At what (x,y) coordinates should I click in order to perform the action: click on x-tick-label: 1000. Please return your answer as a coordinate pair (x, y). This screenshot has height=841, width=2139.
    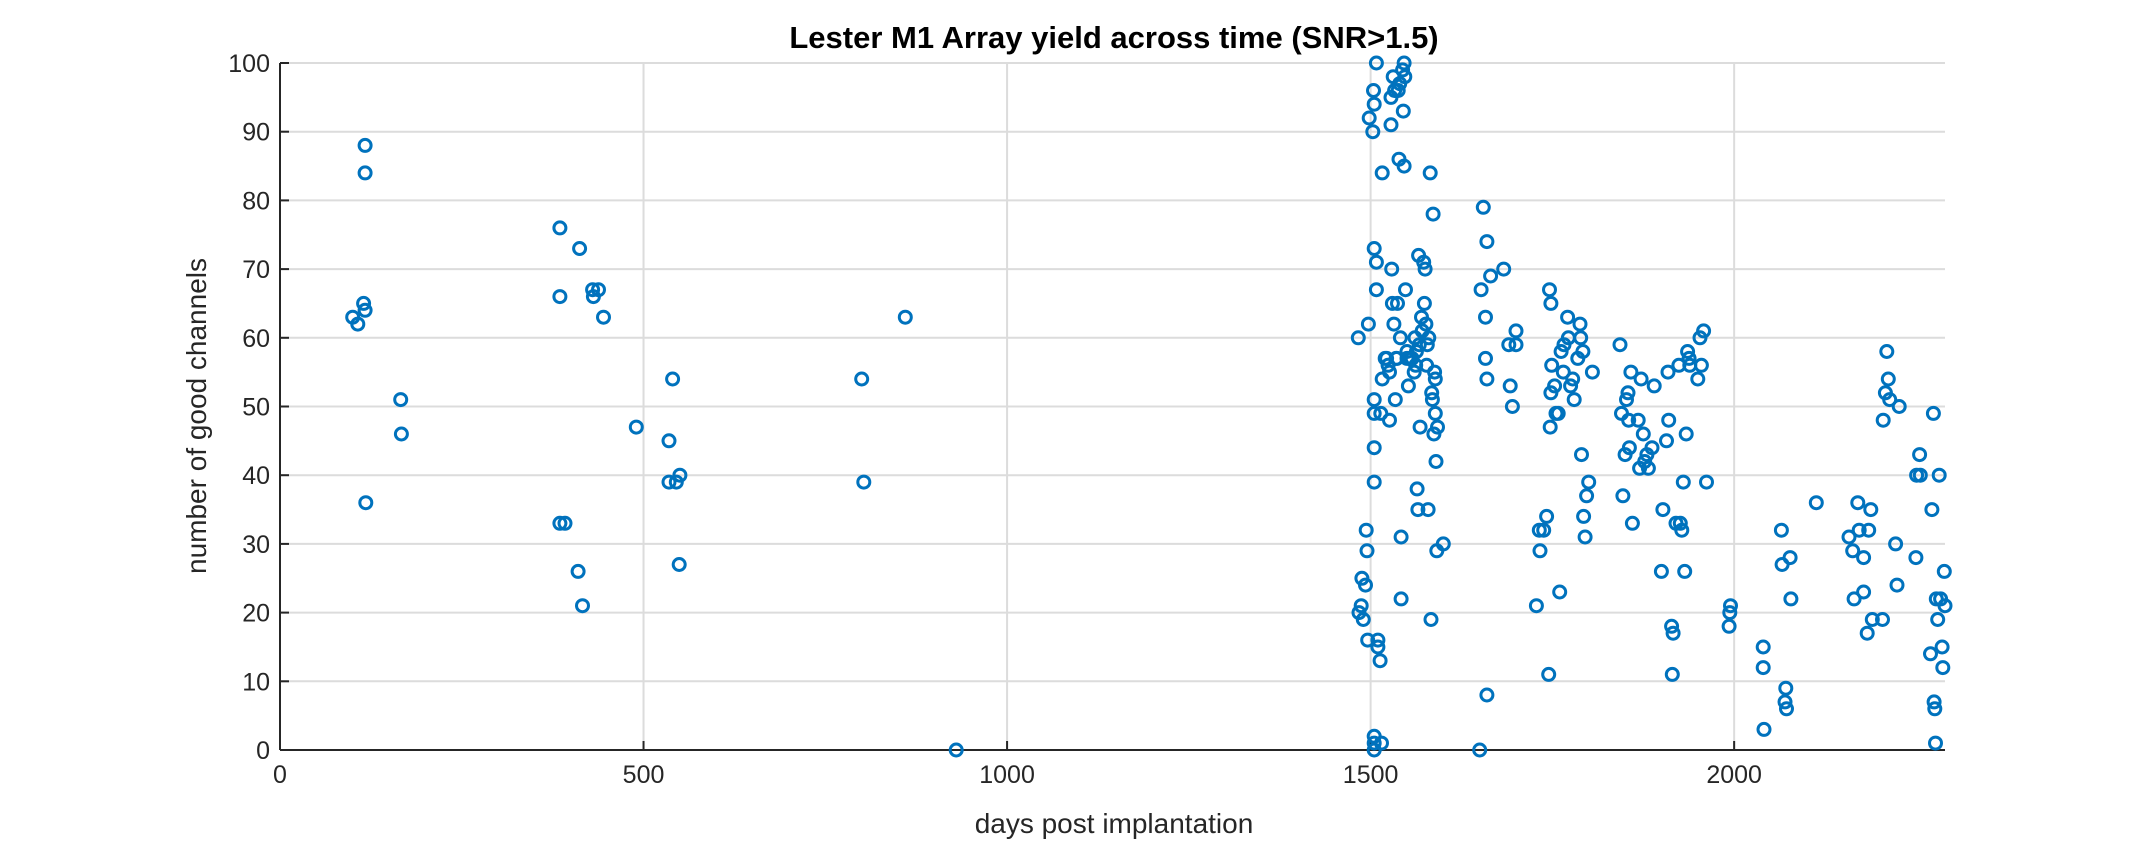
    Looking at the image, I should click on (1007, 775).